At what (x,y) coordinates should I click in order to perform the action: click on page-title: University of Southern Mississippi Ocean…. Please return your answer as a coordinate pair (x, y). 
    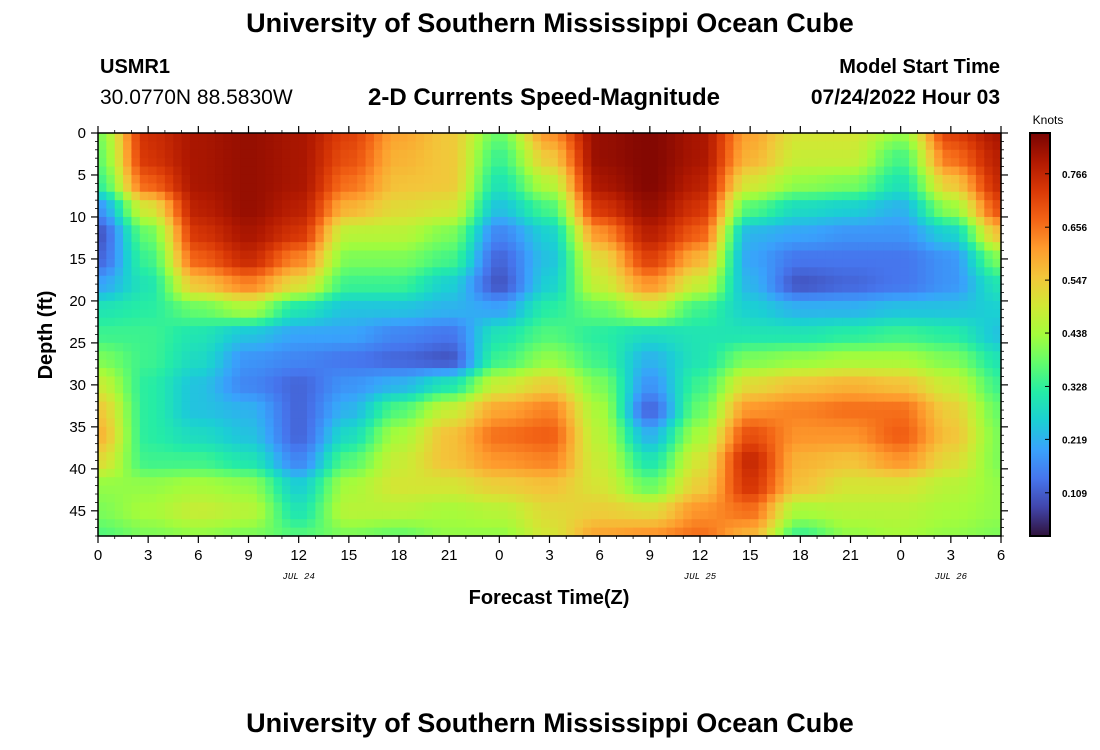
    Looking at the image, I should click on (550, 23).